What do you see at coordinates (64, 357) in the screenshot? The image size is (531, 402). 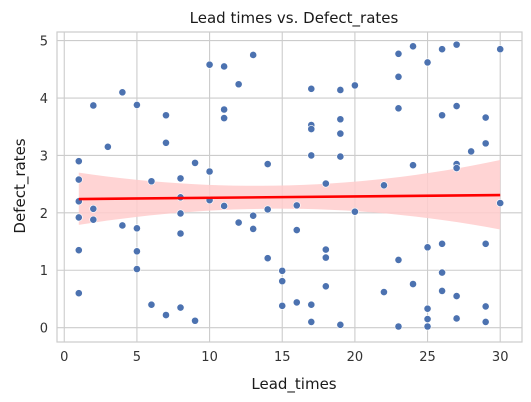 I see `x-tick-label: 0` at bounding box center [64, 357].